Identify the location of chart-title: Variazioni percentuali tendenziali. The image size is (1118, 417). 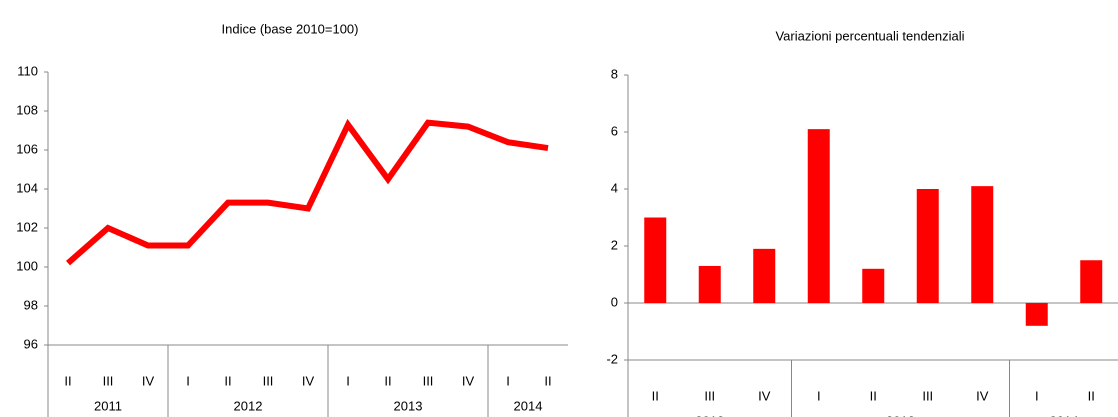
(869, 35).